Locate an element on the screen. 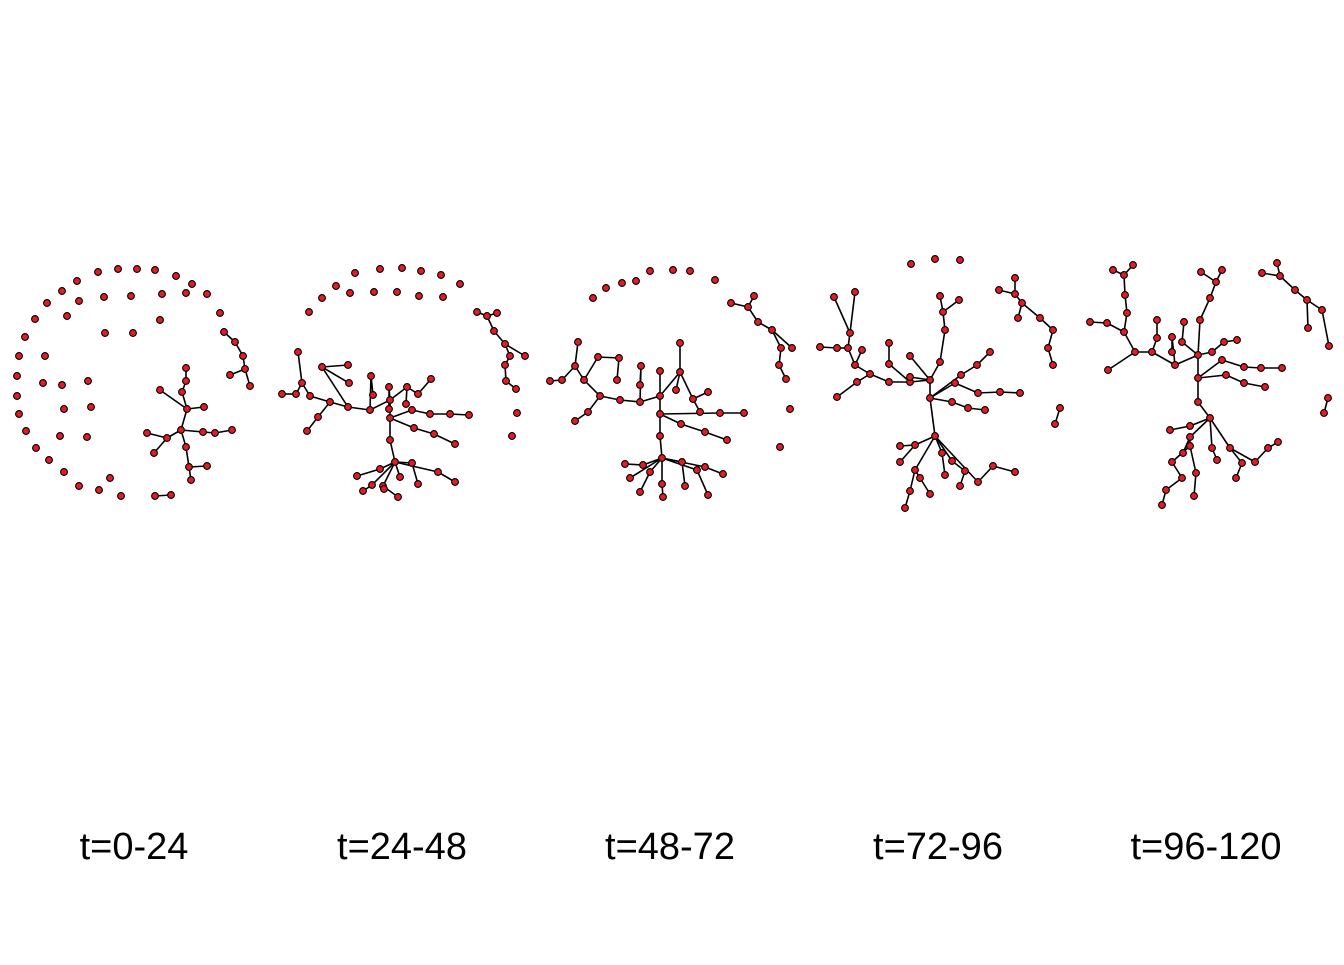  panel-label-t48-72: t=48-72 is located at coordinates (670, 847).